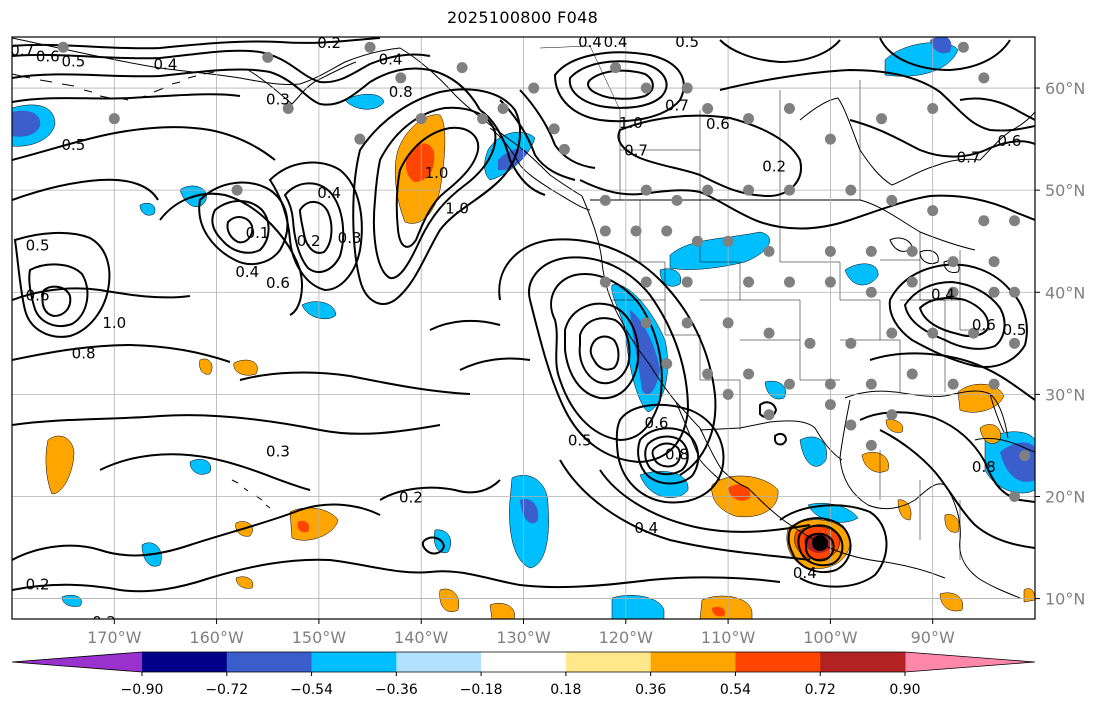  I want to click on contour-label: 1.0, so click(457, 209).